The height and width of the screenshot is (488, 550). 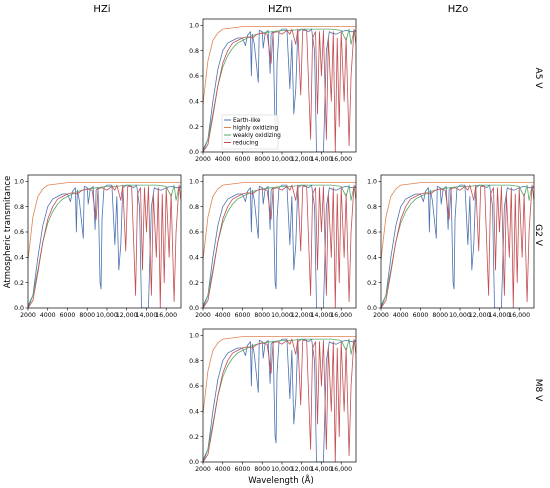 What do you see at coordinates (257, 136) in the screenshot?
I see `legend-label-weakly-oxidizing: weakly oxidizing` at bounding box center [257, 136].